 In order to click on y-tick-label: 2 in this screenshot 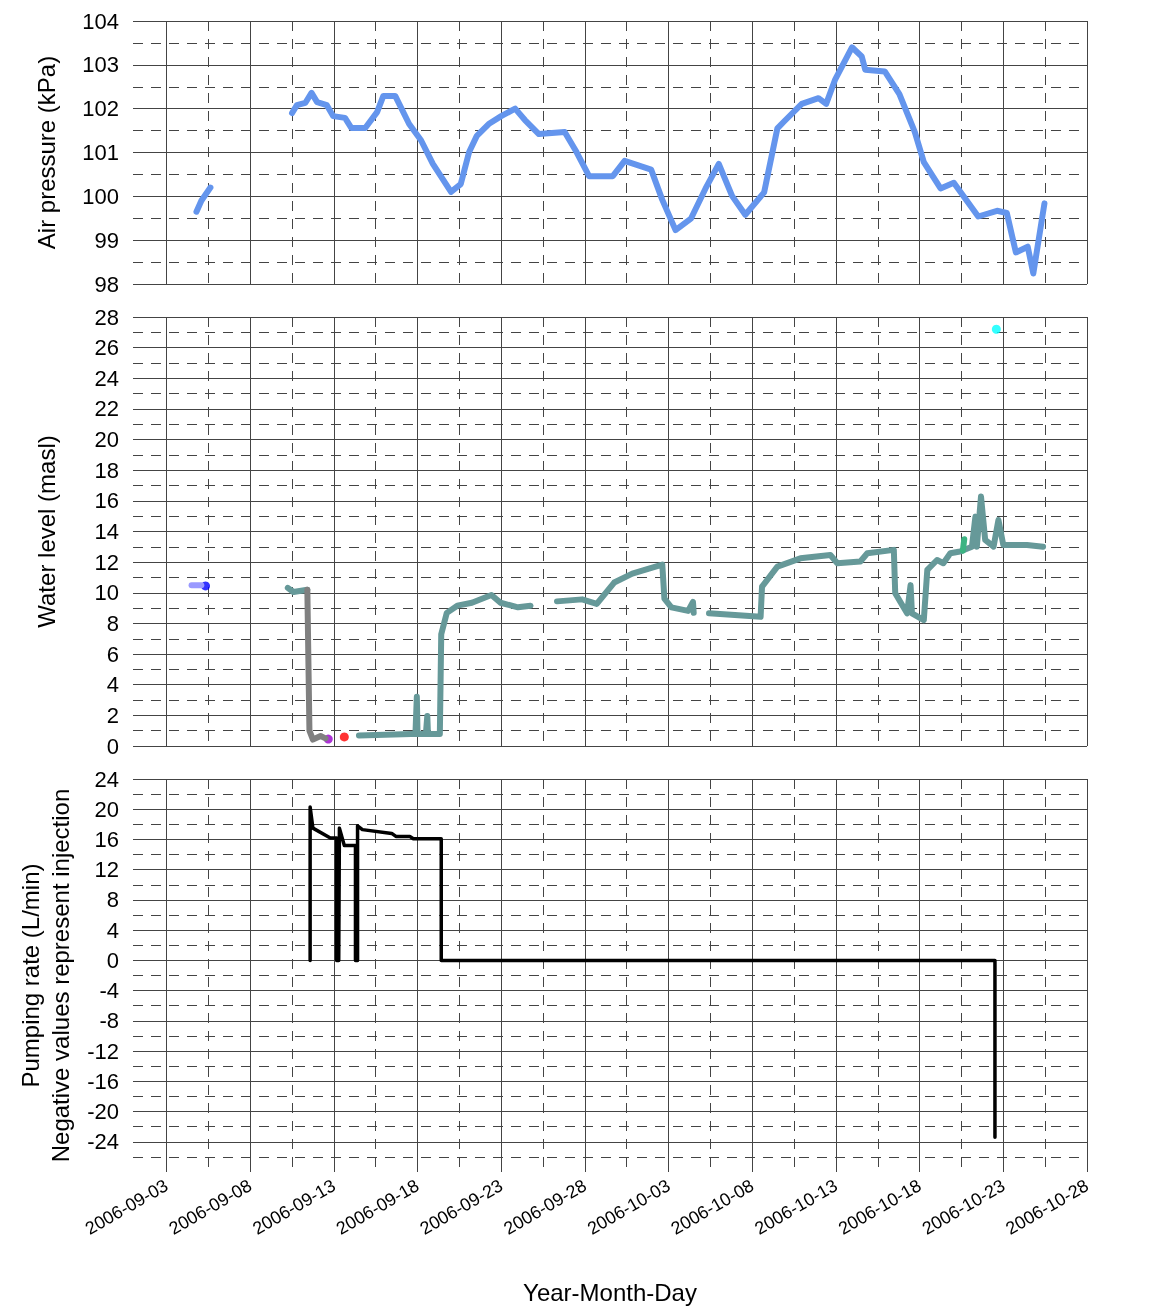, I will do `click(112, 715)`.